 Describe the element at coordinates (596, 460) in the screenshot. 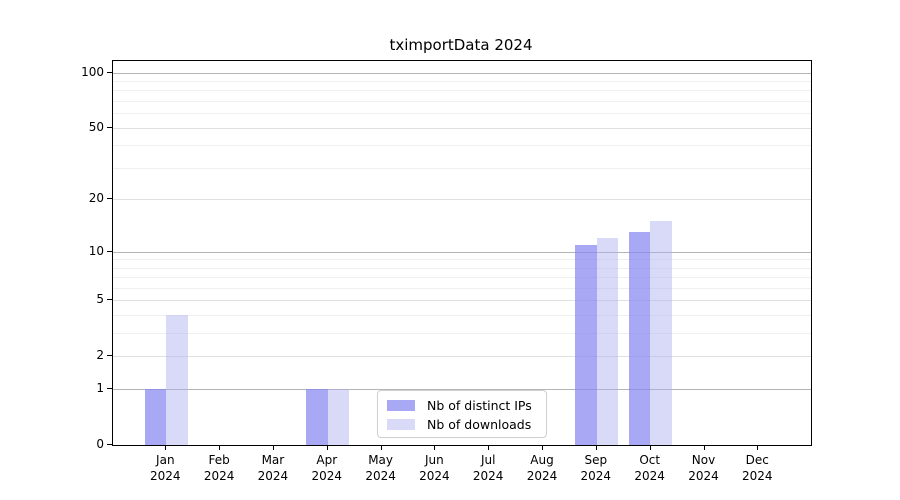

I see `x-label-month: Sep` at that location.